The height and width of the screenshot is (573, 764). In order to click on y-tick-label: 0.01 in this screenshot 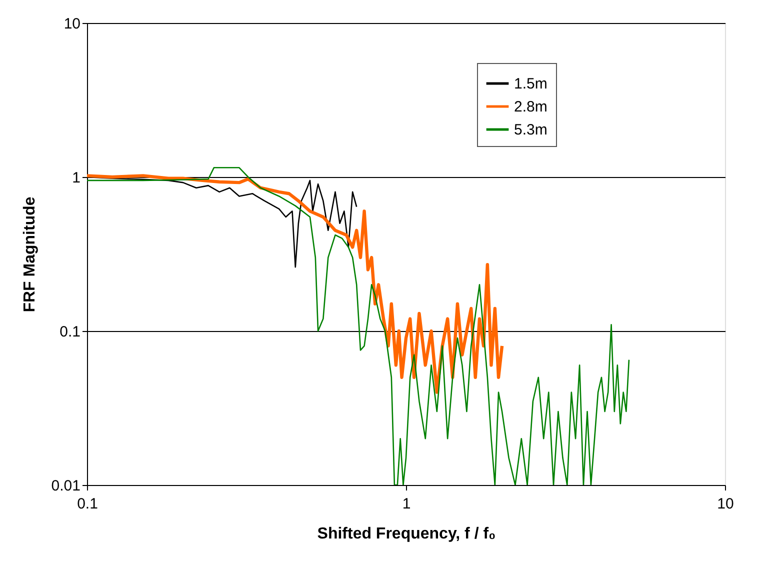, I will do `click(65, 486)`.